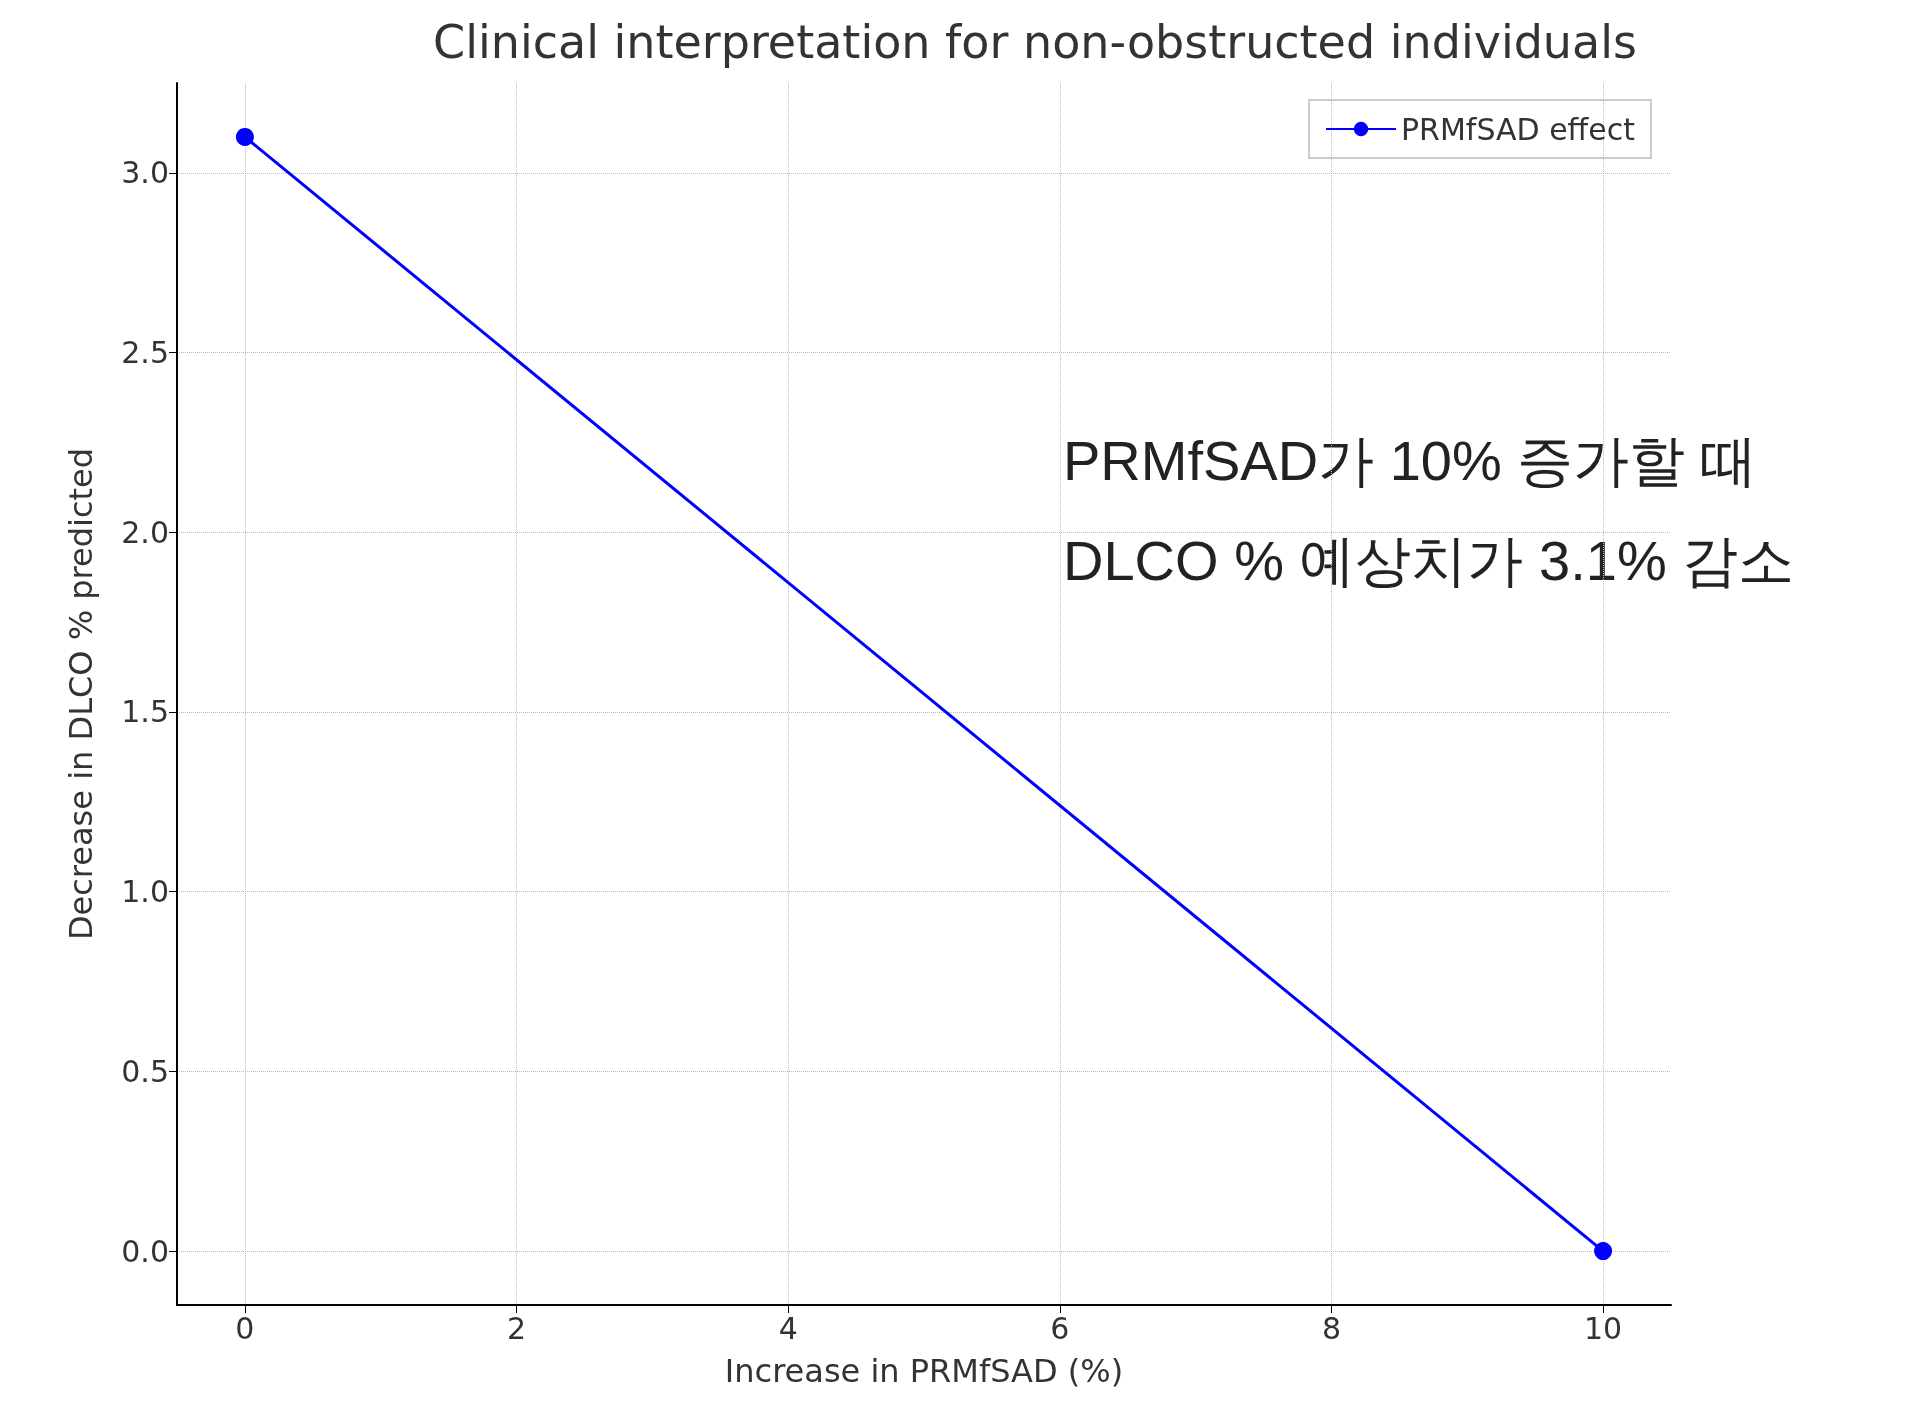 The width and height of the screenshot is (1916, 1412). What do you see at coordinates (1518, 129) in the screenshot?
I see `legend-label: PRMfSAD effect` at bounding box center [1518, 129].